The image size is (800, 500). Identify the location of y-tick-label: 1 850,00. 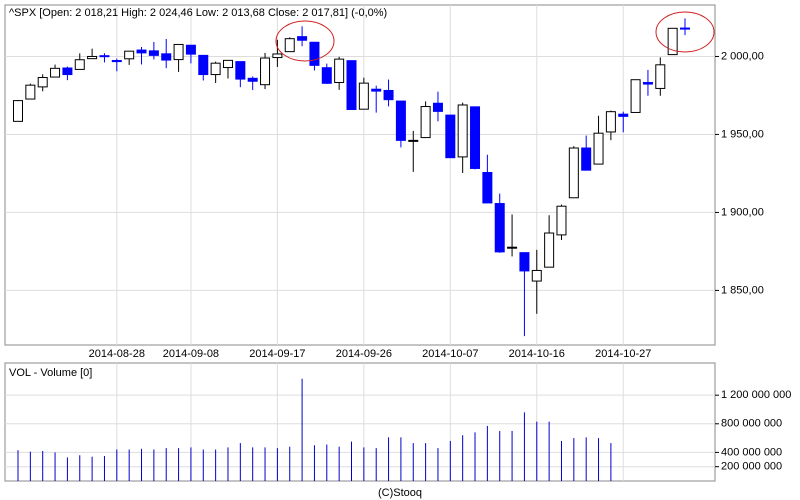
(742, 290).